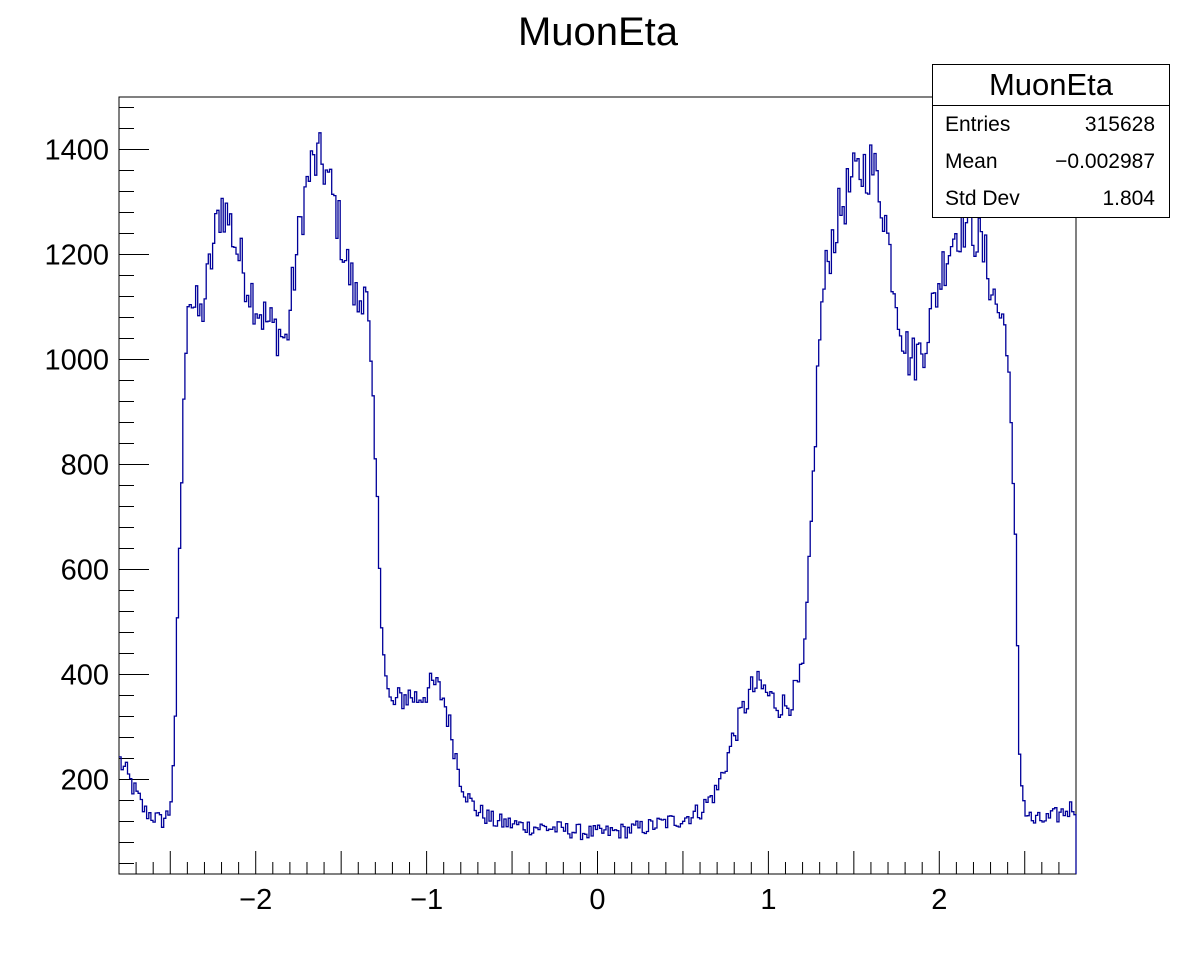  Describe the element at coordinates (768, 900) in the screenshot. I see `x-tick-label: 1` at that location.